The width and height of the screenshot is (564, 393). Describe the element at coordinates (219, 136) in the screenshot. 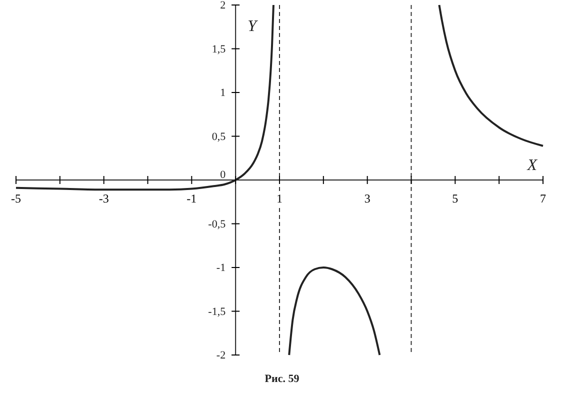

I see `y-tick-label: 0,5` at that location.